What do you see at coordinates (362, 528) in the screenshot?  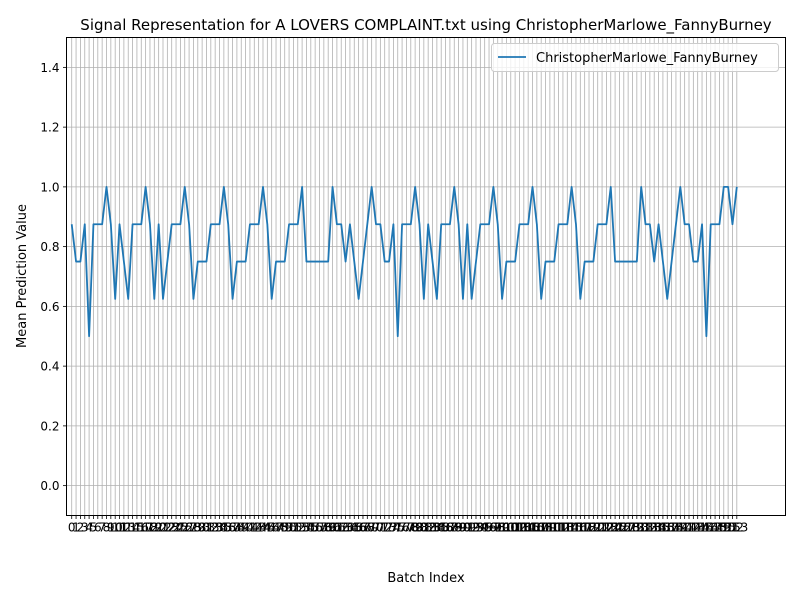 I see `x-tick-label: 67` at bounding box center [362, 528].